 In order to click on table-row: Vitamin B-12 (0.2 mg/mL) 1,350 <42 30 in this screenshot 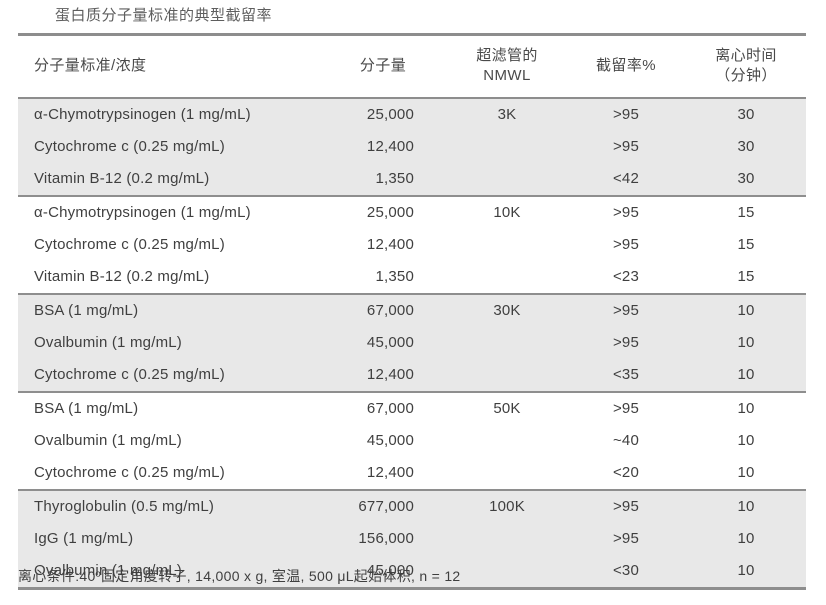, I will do `click(412, 180)`.